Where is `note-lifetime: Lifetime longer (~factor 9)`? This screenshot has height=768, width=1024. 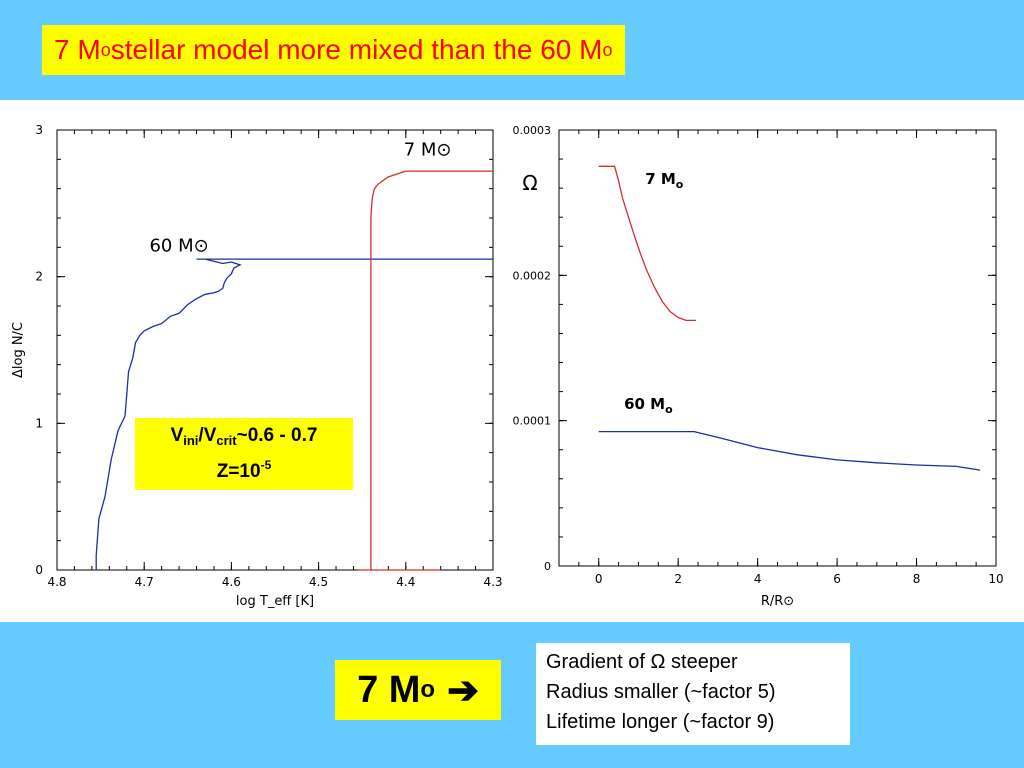 note-lifetime: Lifetime longer (~factor 9) is located at coordinates (660, 722).